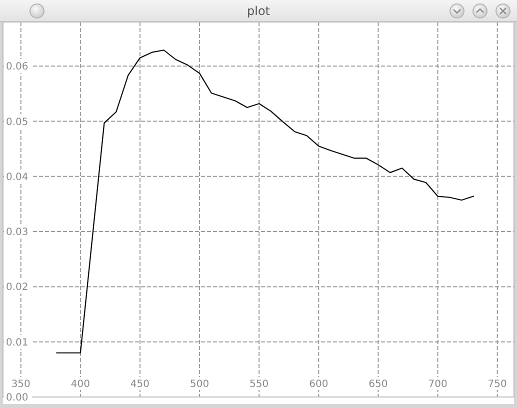  What do you see at coordinates (17, 67) in the screenshot?
I see `y-tick-label: 0.06` at bounding box center [17, 67].